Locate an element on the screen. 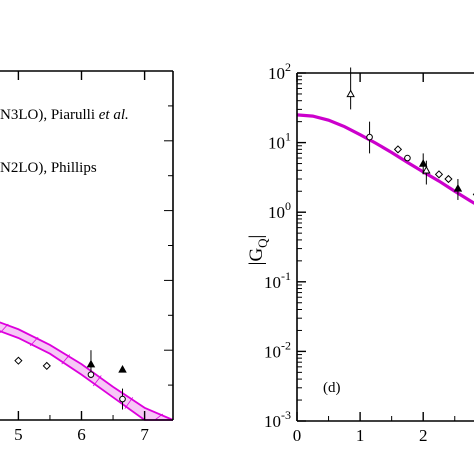  right-y-tick-exponent: -3 is located at coordinates (286, 415).